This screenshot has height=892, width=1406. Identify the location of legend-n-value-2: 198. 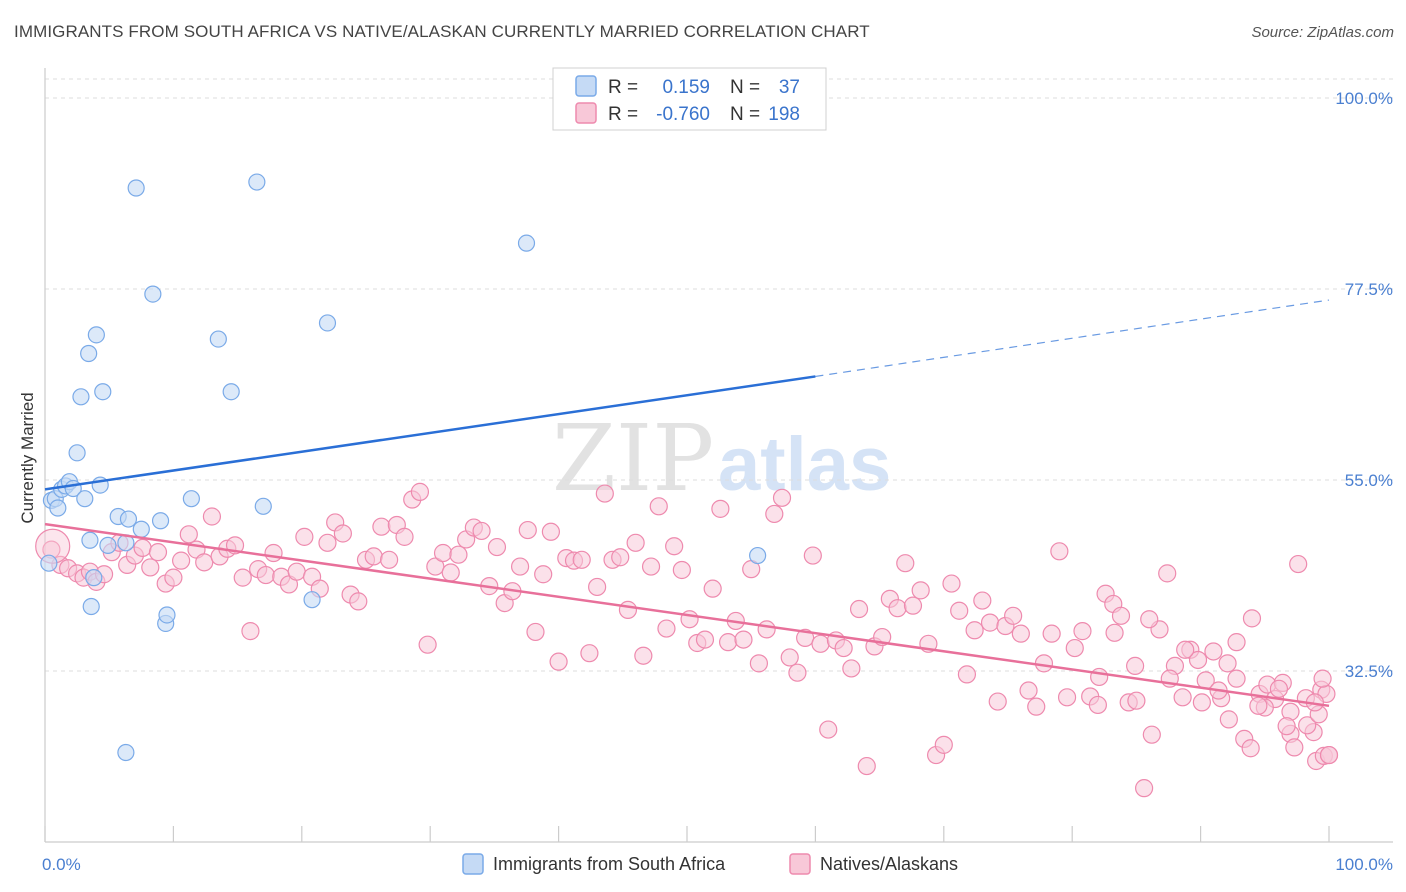
(784, 114).